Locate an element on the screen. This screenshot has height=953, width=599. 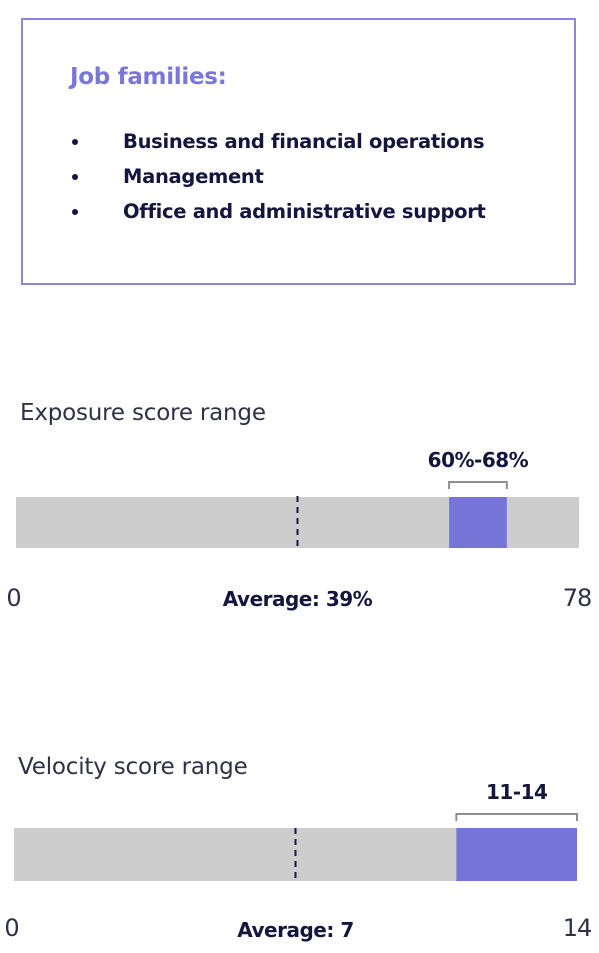
max-tick-label: 78 is located at coordinates (577, 598).